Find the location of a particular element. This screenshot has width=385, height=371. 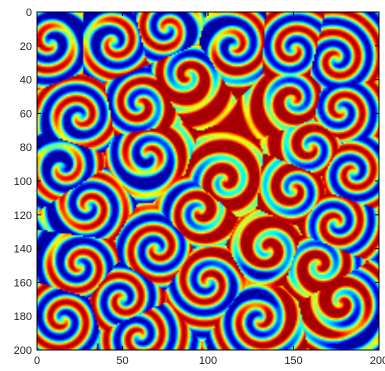

y-tick-label: 100 is located at coordinates (23, 182).